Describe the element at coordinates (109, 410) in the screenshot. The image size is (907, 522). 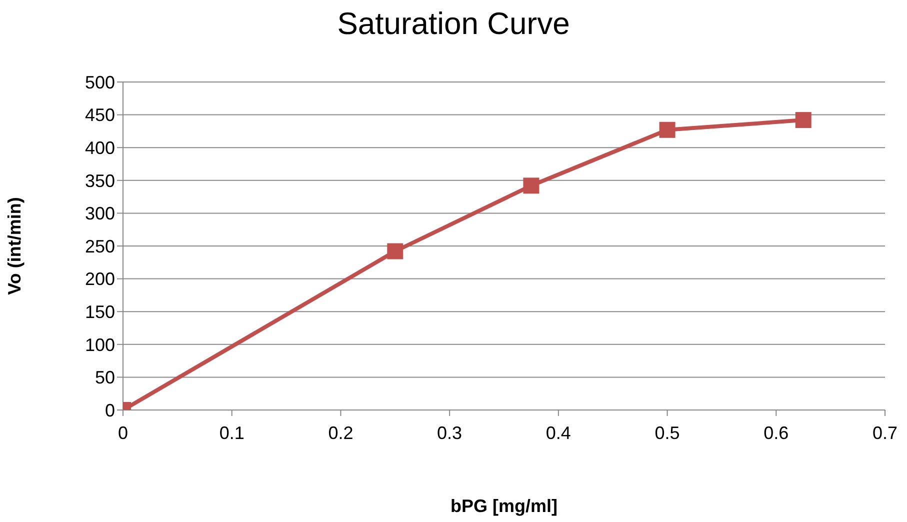
I see `y-tick-label: 0` at that location.